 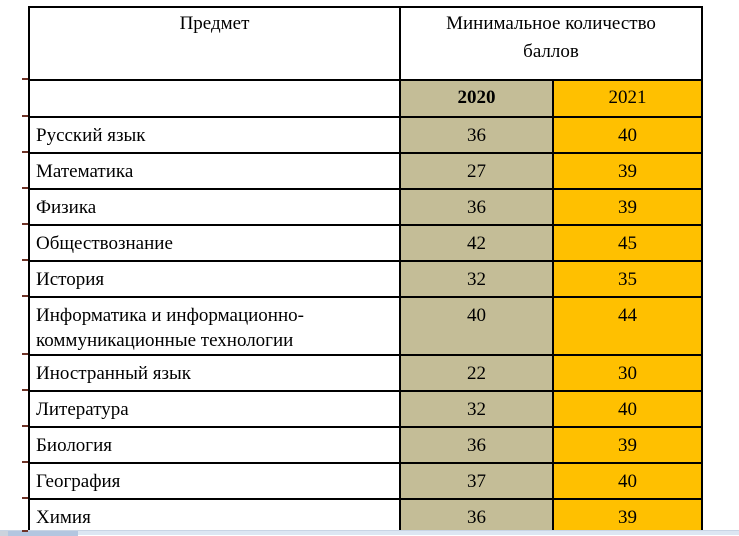 I want to click on min-score-header-line2: баллов, so click(x=551, y=51).